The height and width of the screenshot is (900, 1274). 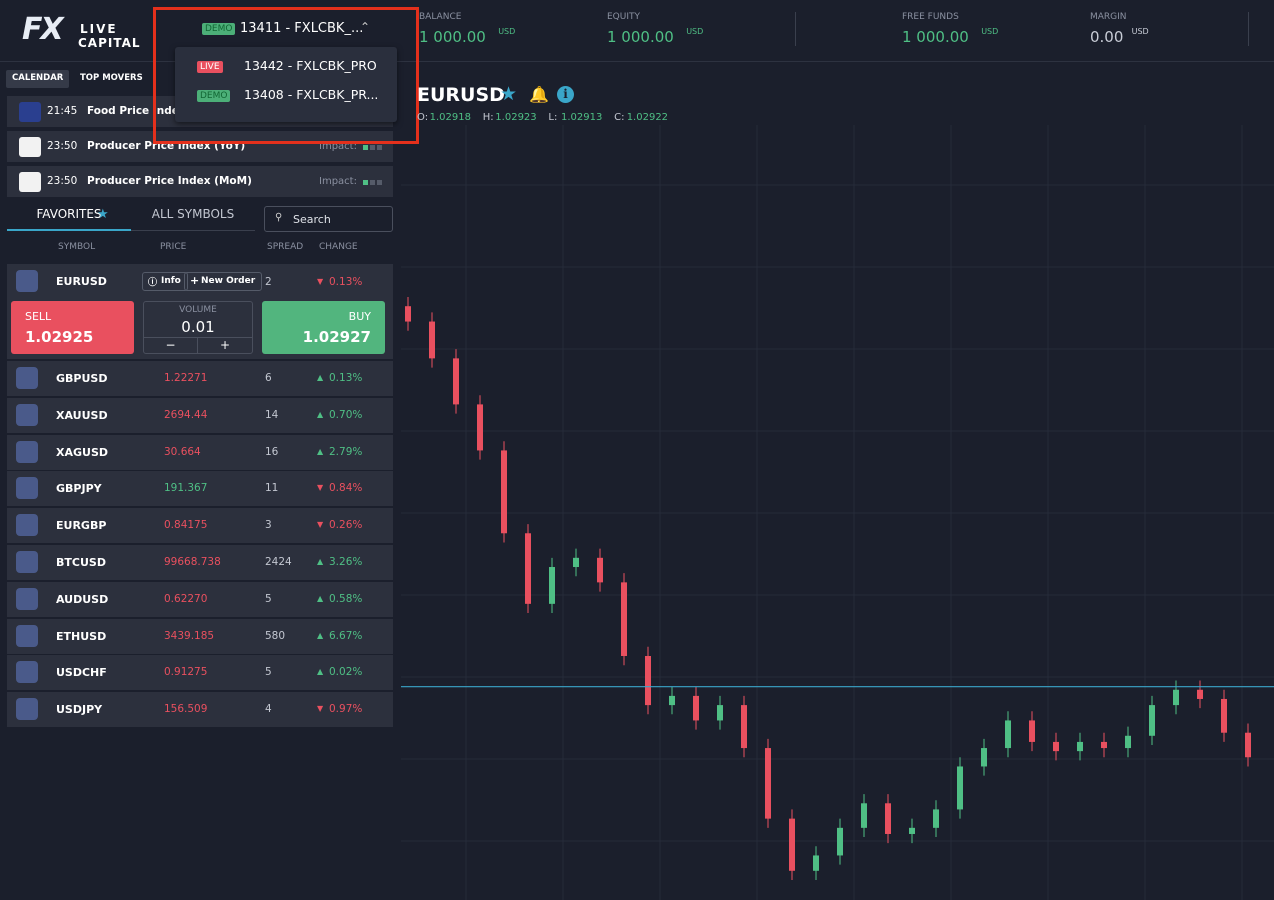 I want to click on ohlc-value: 1.02913, so click(x=582, y=117).